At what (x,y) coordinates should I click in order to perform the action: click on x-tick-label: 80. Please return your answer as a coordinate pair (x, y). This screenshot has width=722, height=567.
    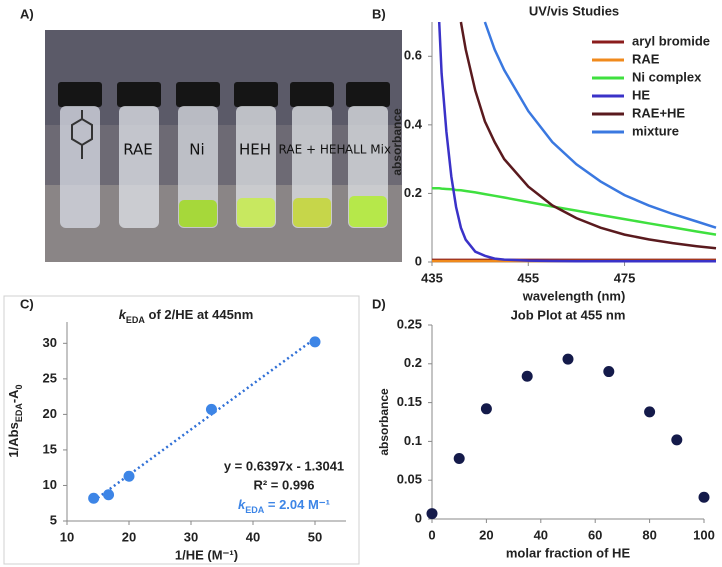
    Looking at the image, I should click on (649, 534).